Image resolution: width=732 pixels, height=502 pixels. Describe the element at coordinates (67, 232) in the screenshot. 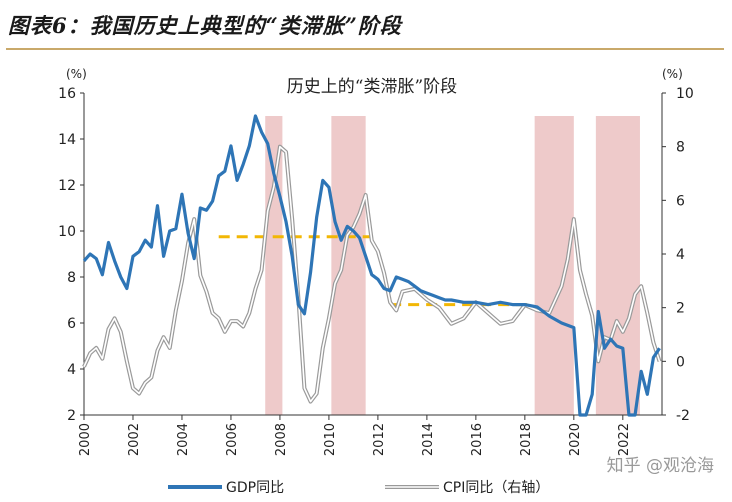

I see `left-tick-label: 10` at that location.